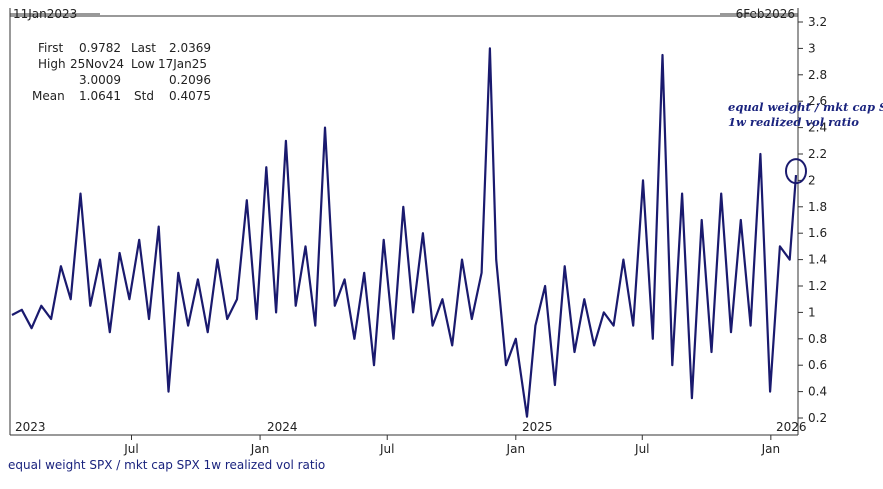  What do you see at coordinates (190, 80) in the screenshot?
I see `stats-low-value: 0.2096` at bounding box center [190, 80].